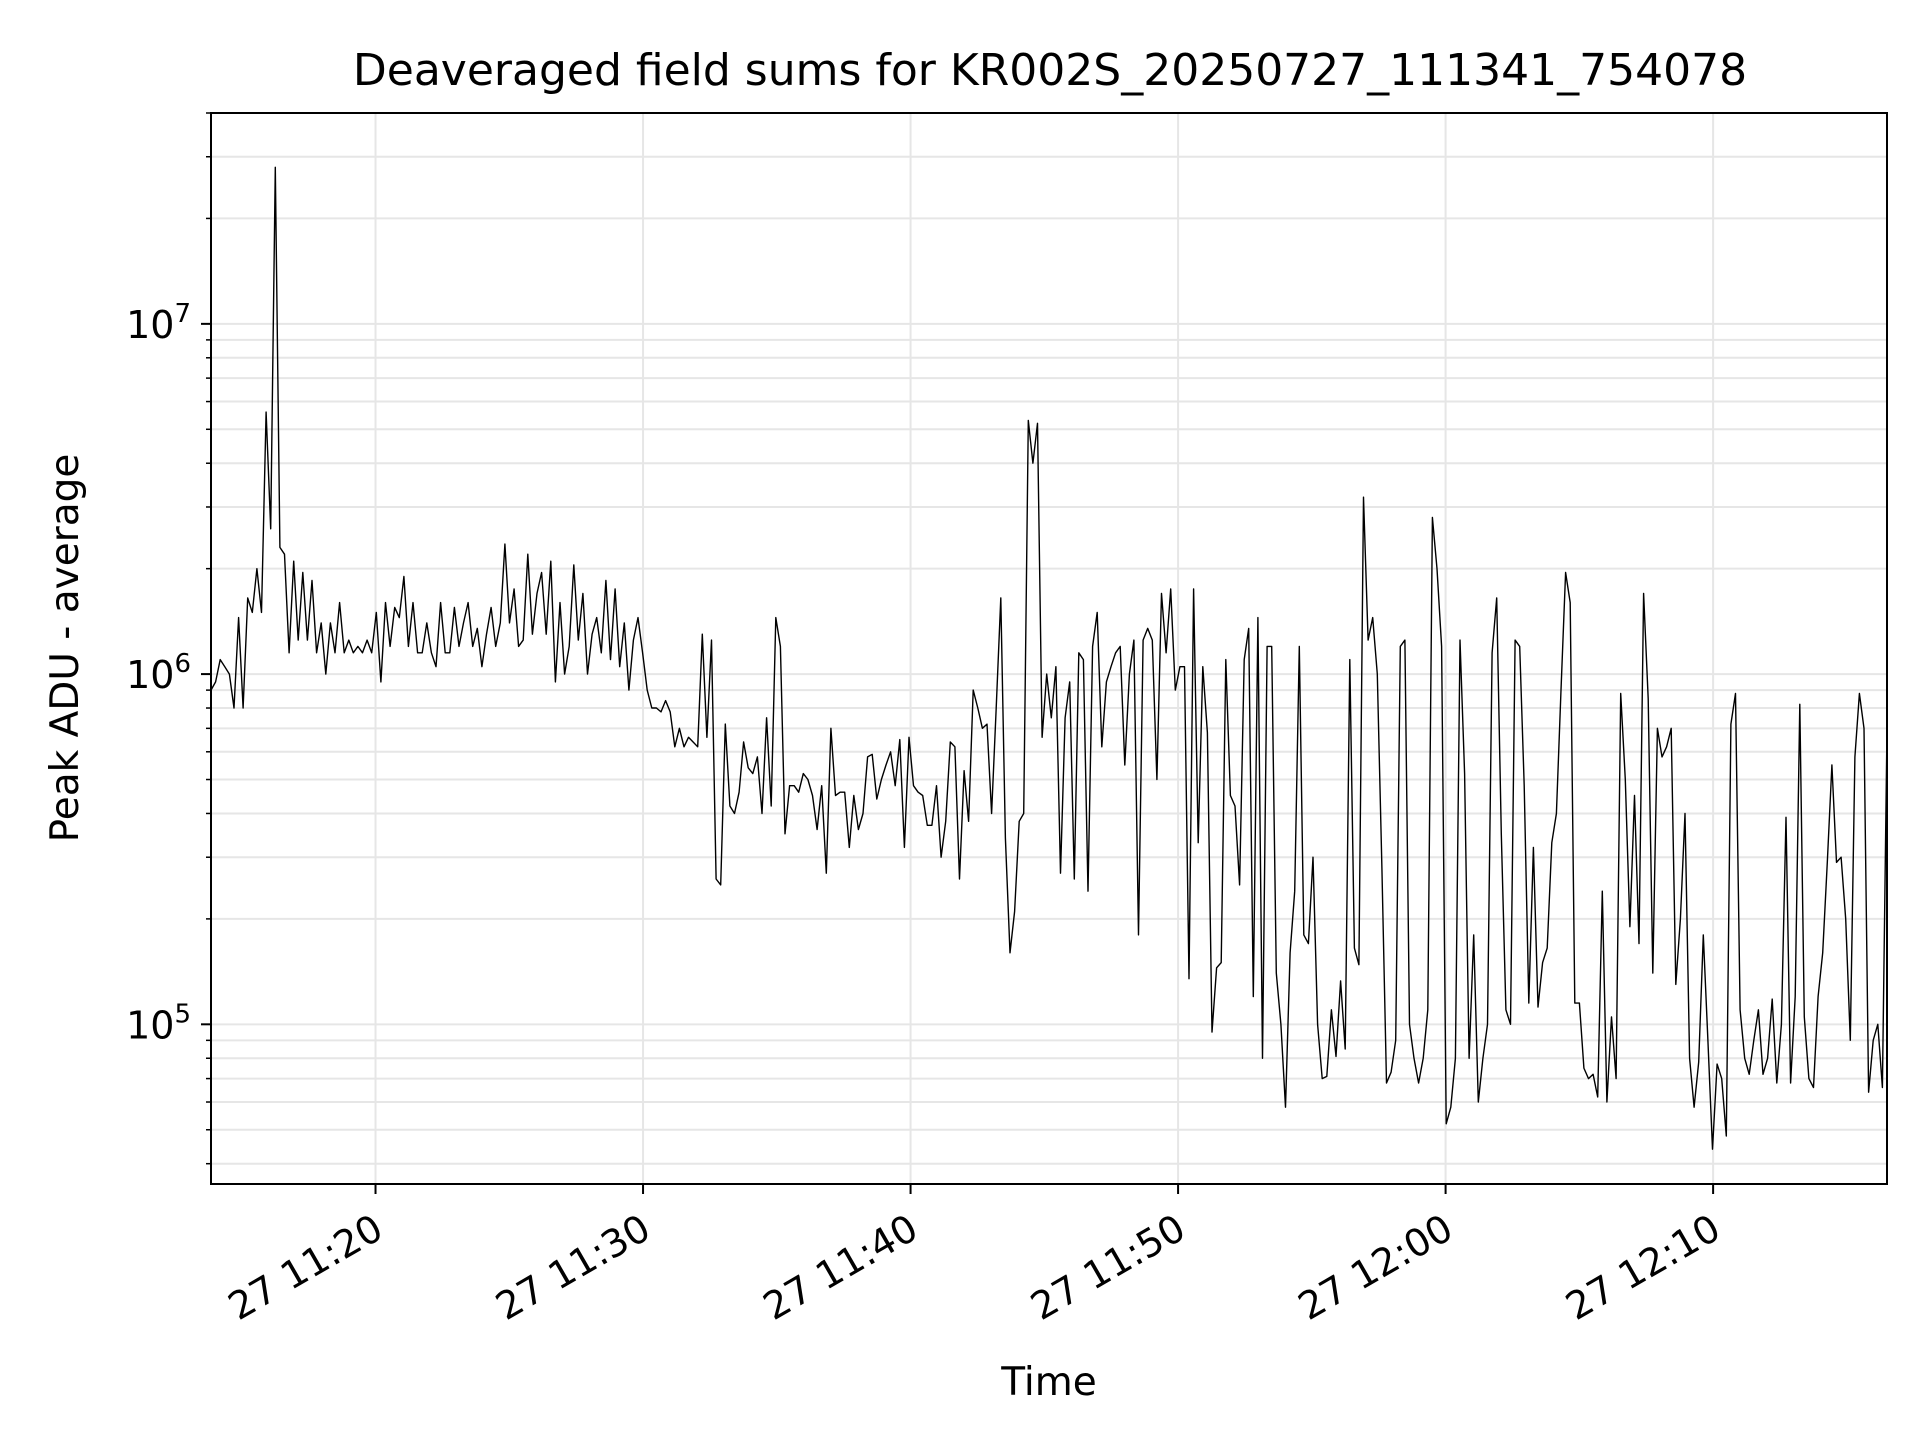 This screenshot has width=1920, height=1440. What do you see at coordinates (158, 1023) in the screenshot?
I see `y-tick-label: 105` at bounding box center [158, 1023].